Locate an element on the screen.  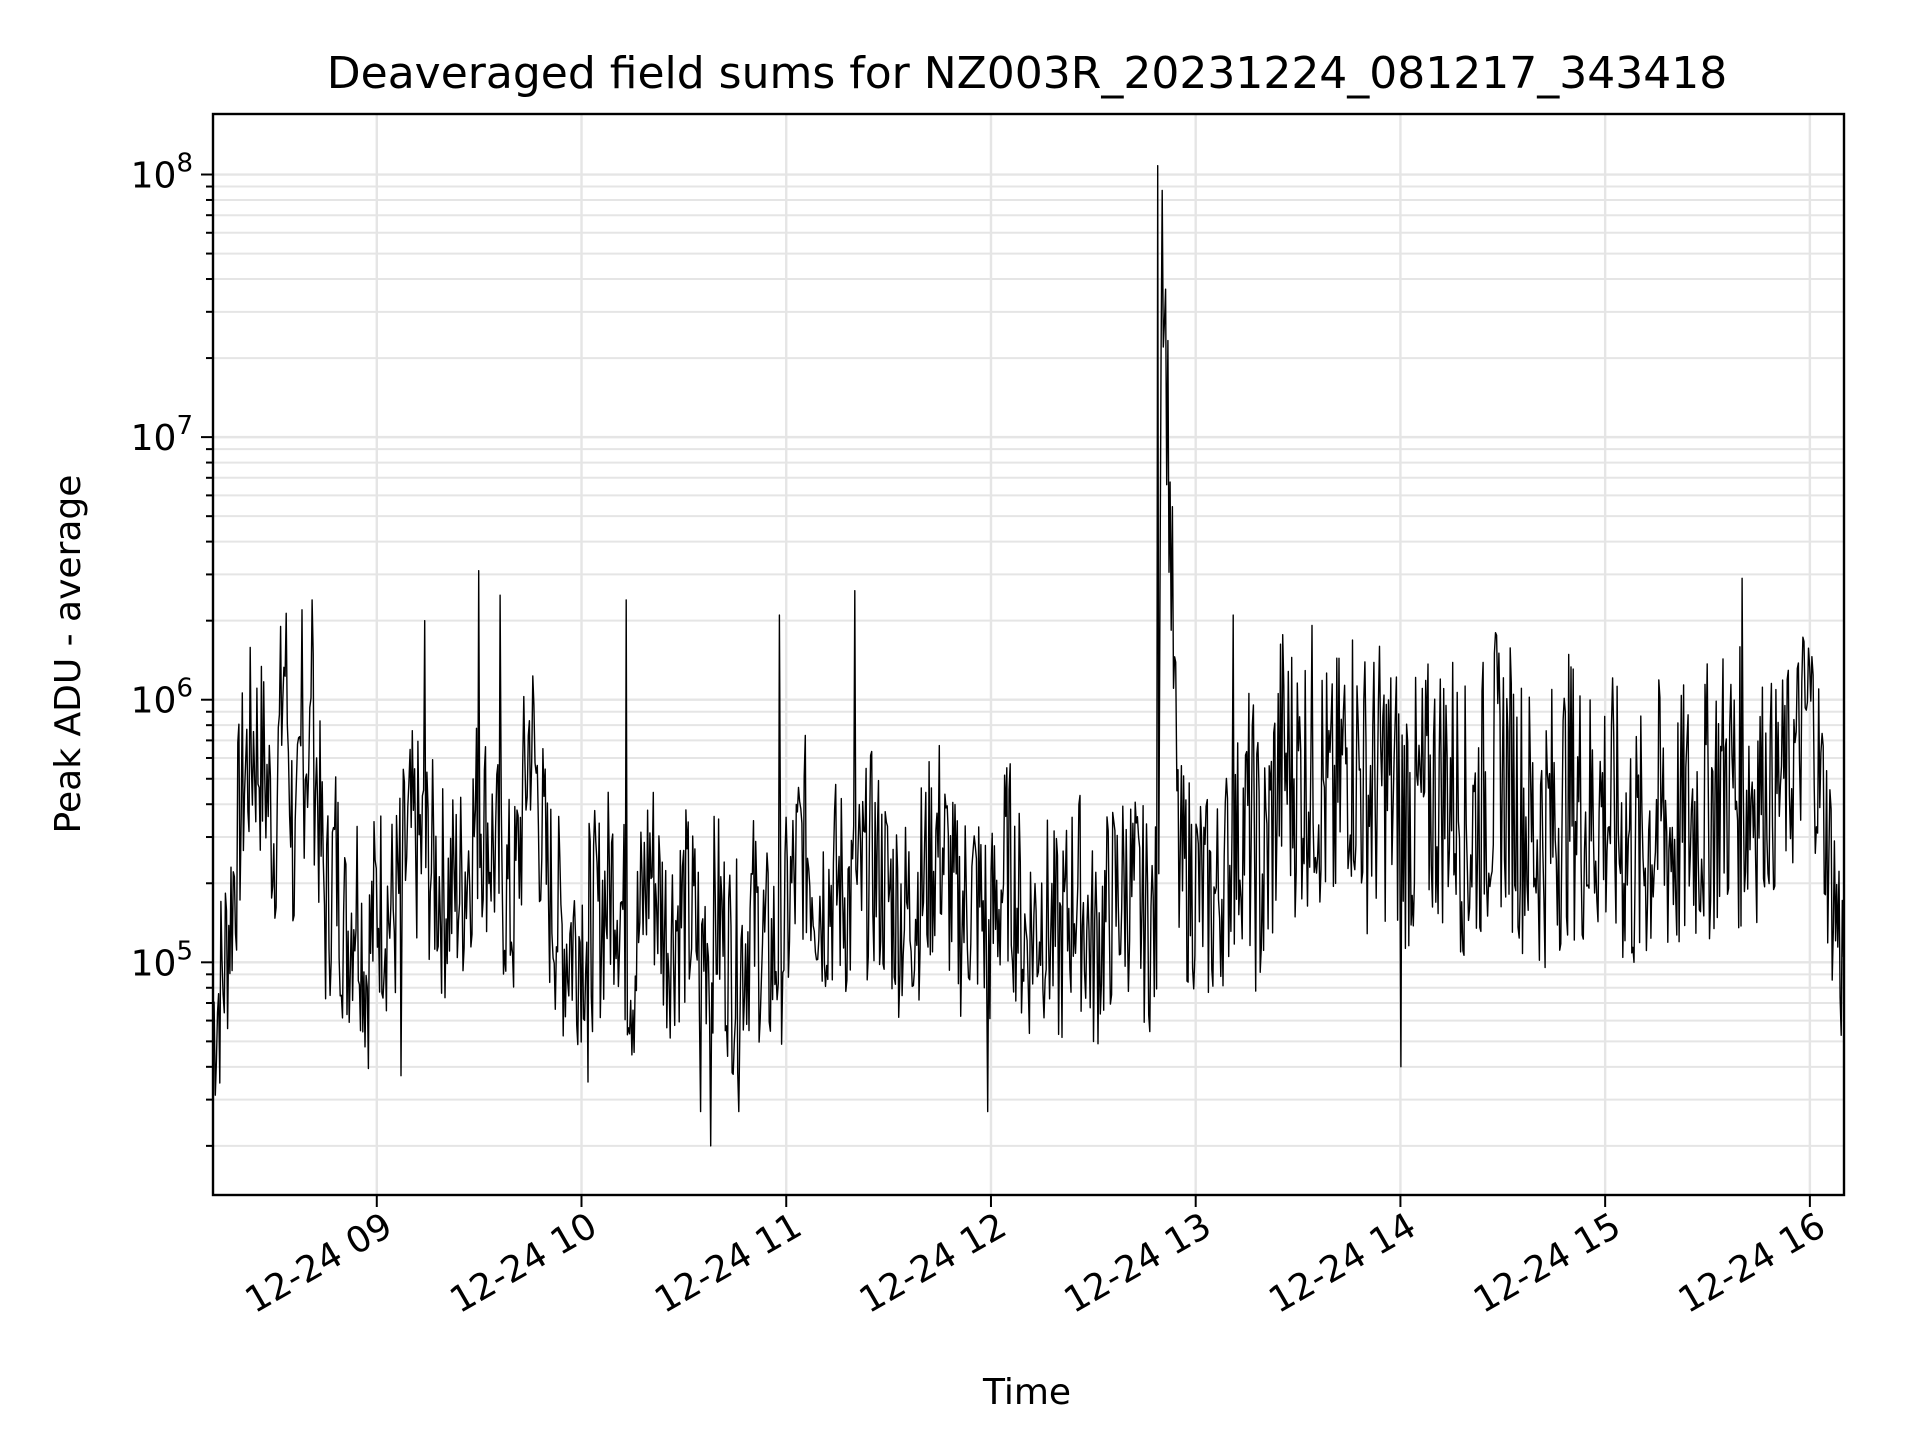
x-tick-label: 12-24 15 is located at coordinates (1547, 1263).